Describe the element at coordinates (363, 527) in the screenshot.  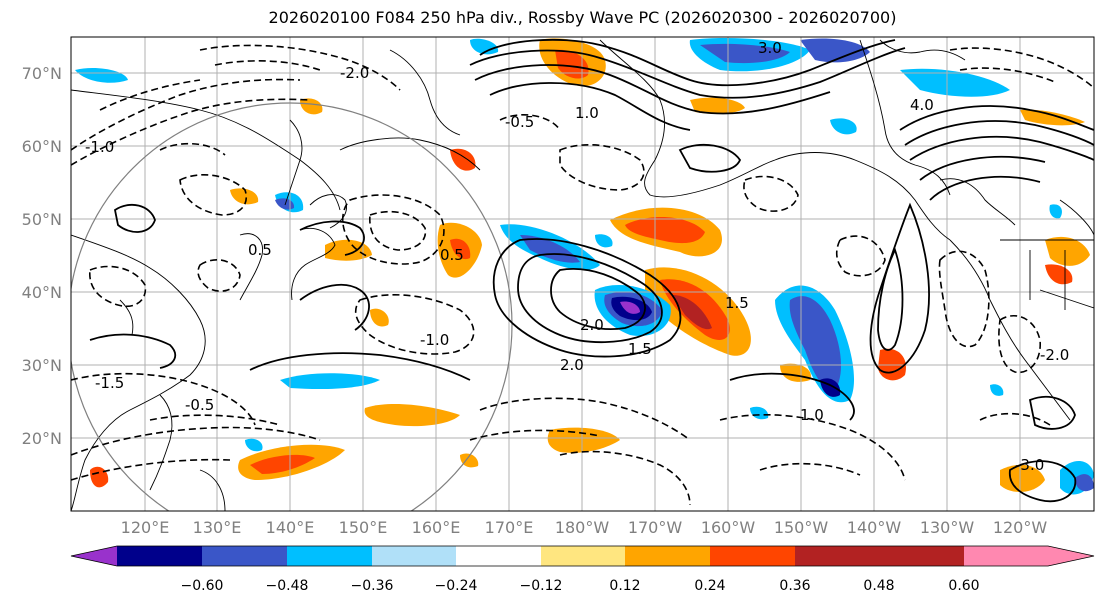
I see `lon-label: 150°E` at that location.